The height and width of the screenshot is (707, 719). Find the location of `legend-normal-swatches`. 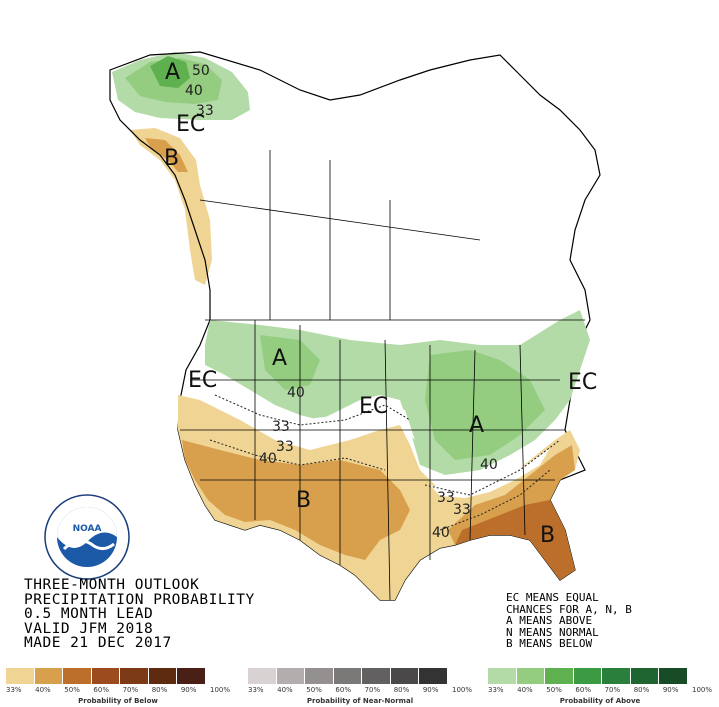

legend-normal-swatches is located at coordinates (360, 676).